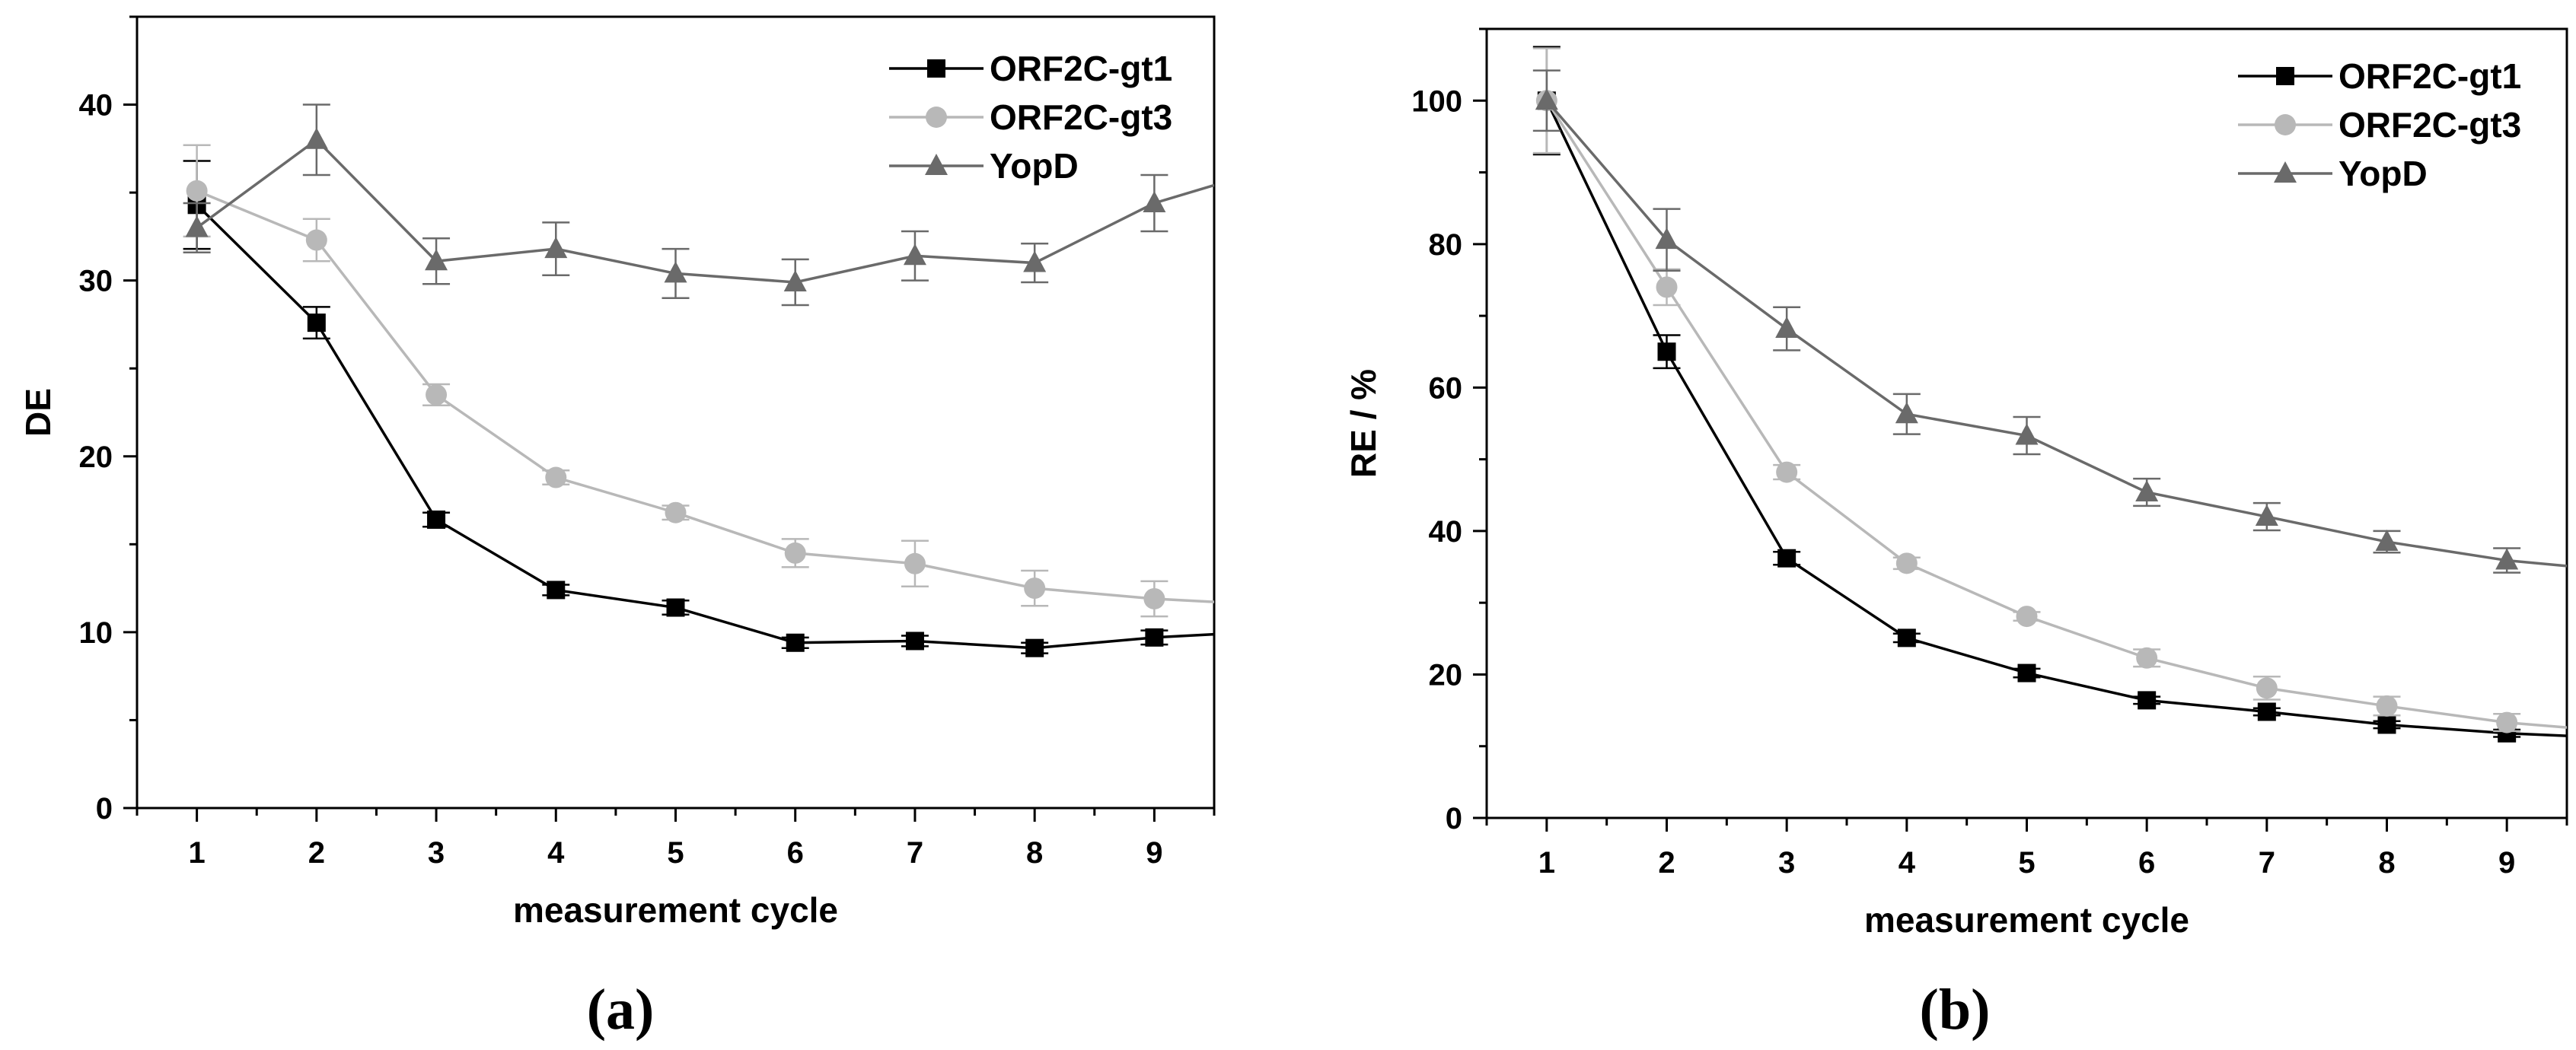  What do you see at coordinates (96, 633) in the screenshot?
I see `y-tick-label: 10` at bounding box center [96, 633].